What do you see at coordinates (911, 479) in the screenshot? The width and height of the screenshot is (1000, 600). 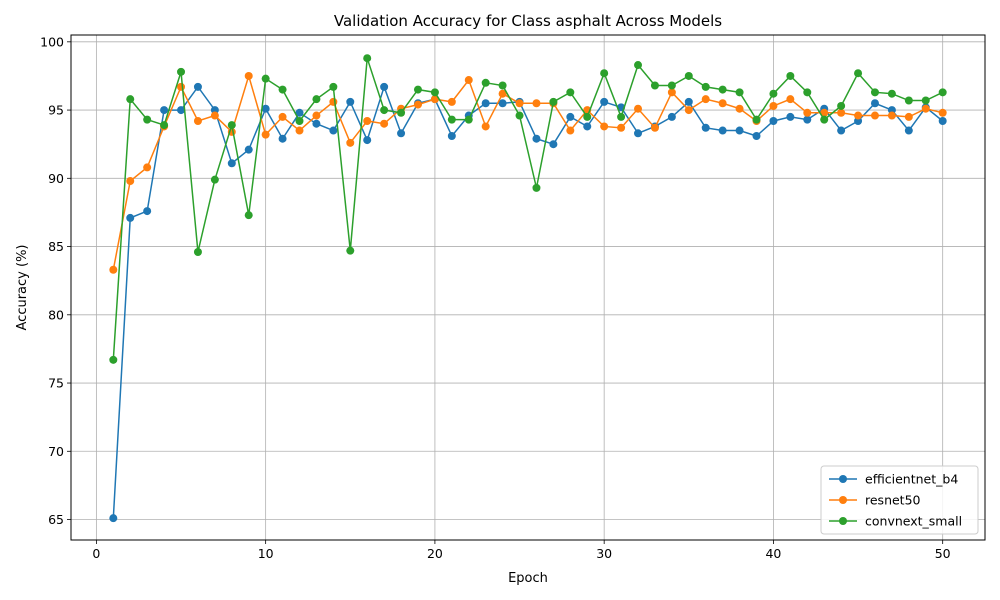 I see `legend-label: efficientnet_b4` at bounding box center [911, 479].